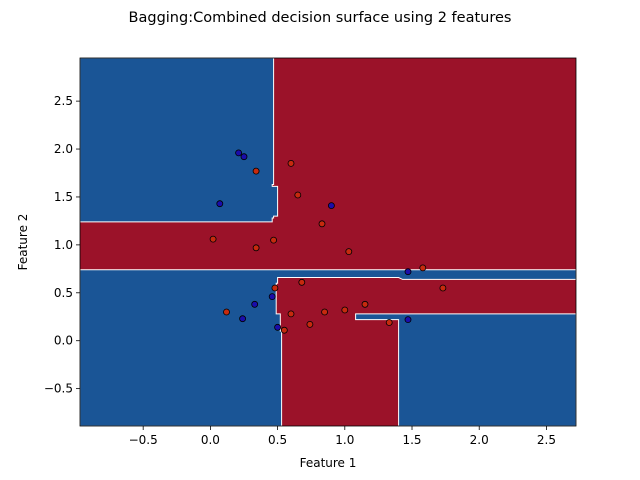 Image resolution: width=640 pixels, height=480 pixels. Describe the element at coordinates (344, 440) in the screenshot. I see `x-tick-label: 1.0` at that location.